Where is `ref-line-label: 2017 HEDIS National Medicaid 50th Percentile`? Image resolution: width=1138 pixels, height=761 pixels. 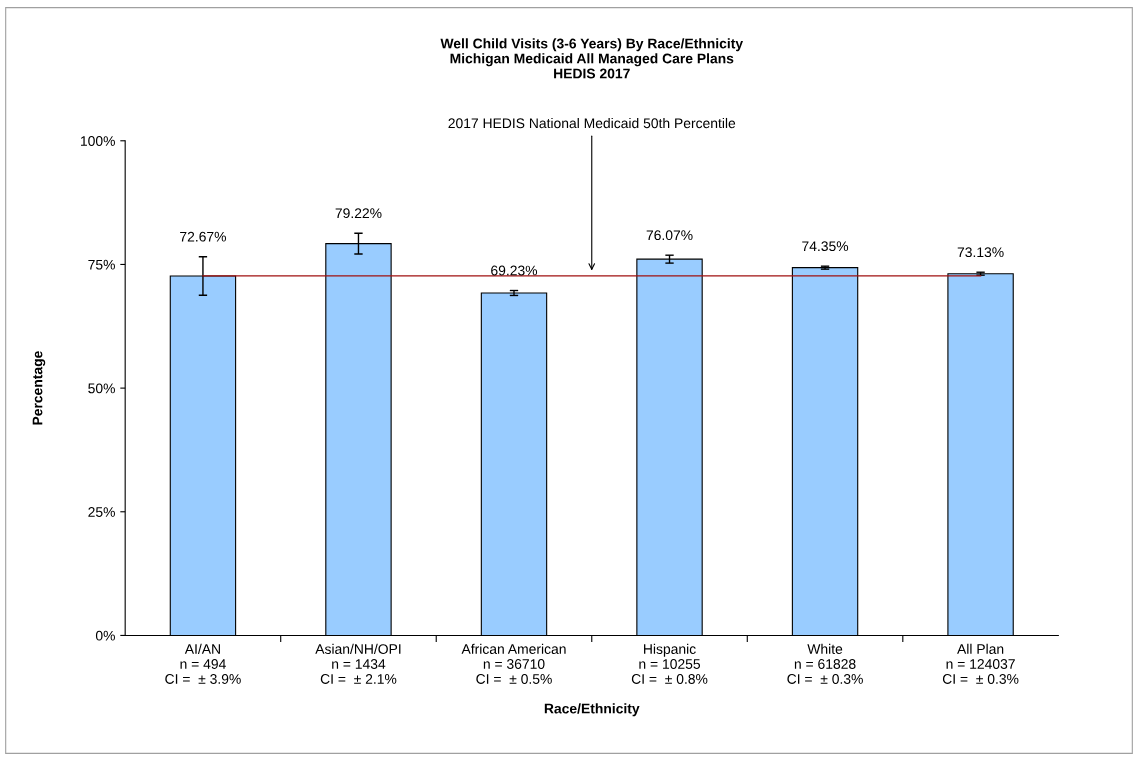 ref-line-label: 2017 HEDIS National Medicaid 50th Percentile is located at coordinates (592, 123).